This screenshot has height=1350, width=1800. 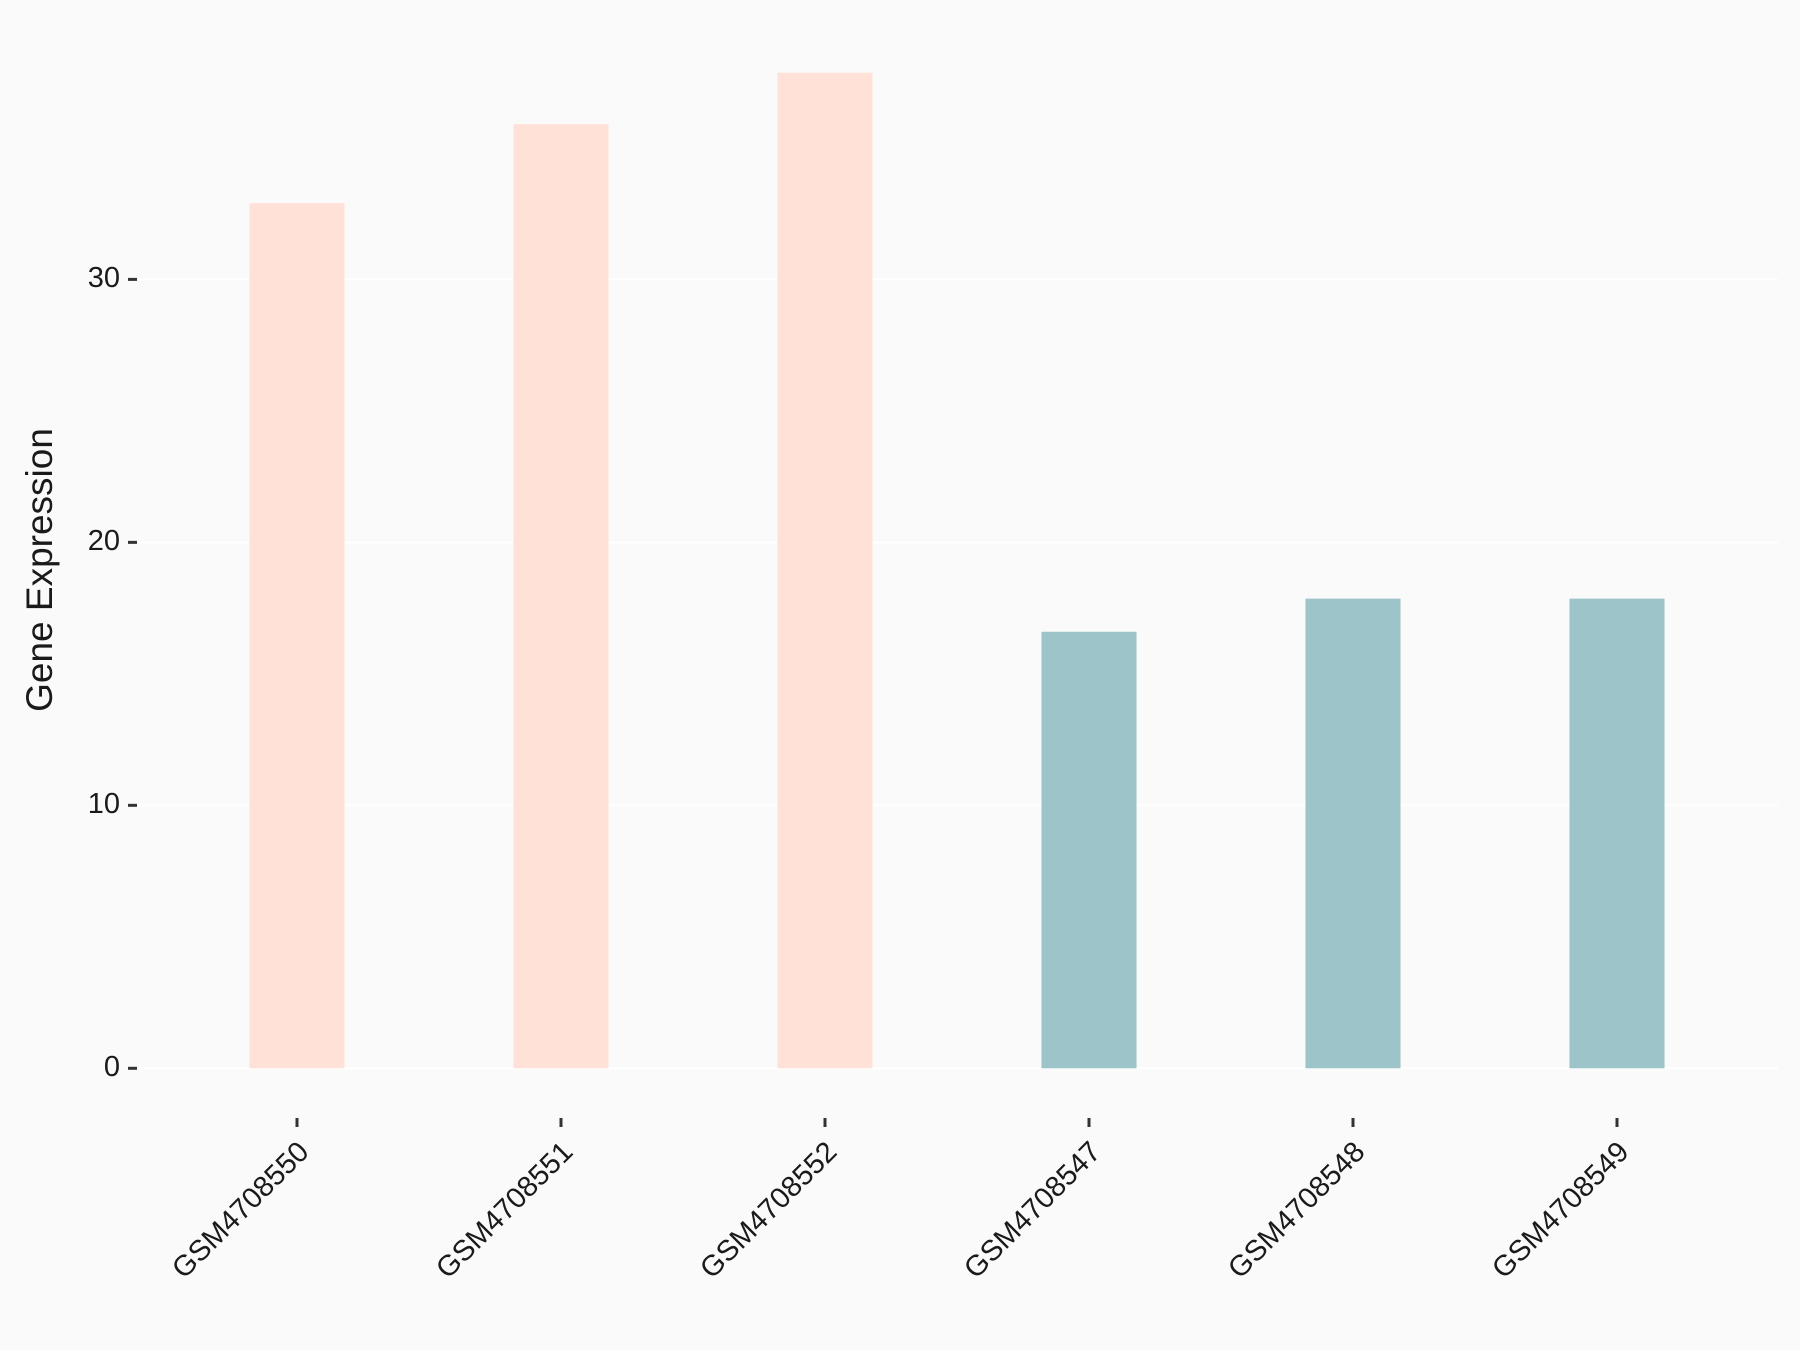 I want to click on y-tick-label: 20, so click(x=104, y=541).